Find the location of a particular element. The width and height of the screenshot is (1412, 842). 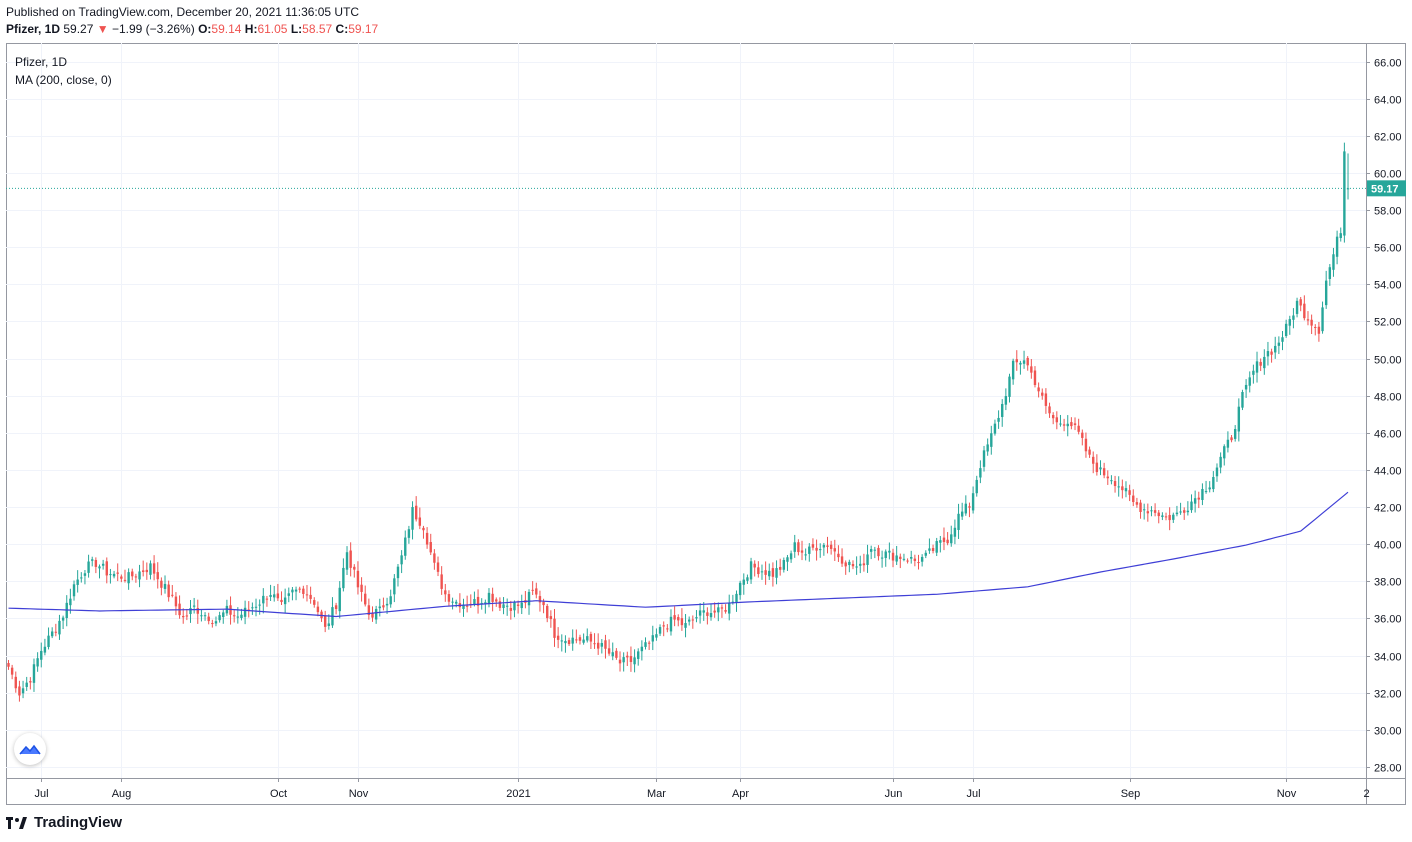

footer-logo: TradingView is located at coordinates (64, 822).